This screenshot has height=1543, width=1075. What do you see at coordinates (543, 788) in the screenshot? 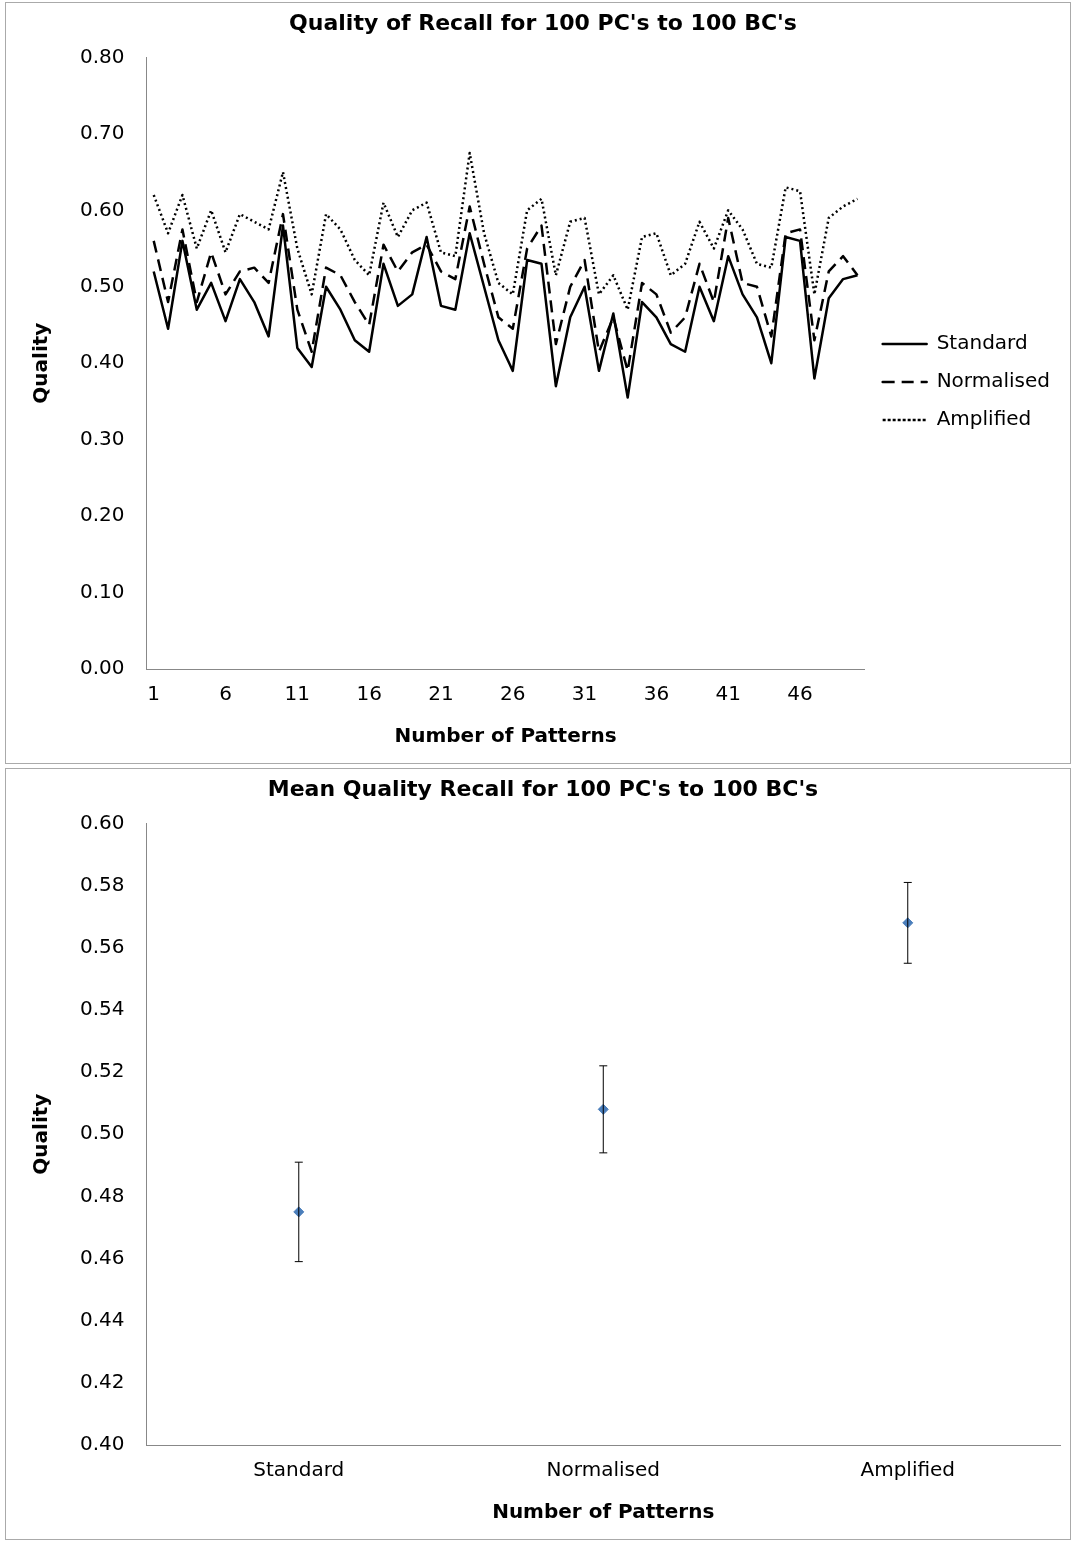
I see `chart-title: Mean Quality Recall for 100 PC's to 100 BC's` at bounding box center [543, 788].